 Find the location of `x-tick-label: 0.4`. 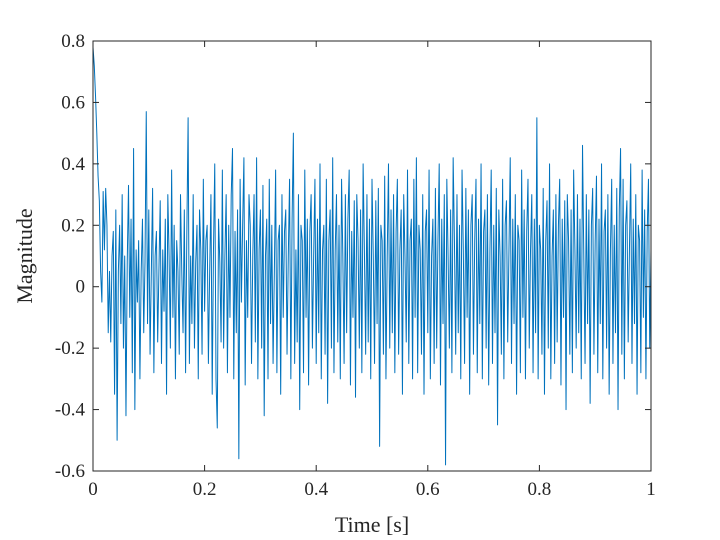

x-tick-label: 0.4 is located at coordinates (316, 489).